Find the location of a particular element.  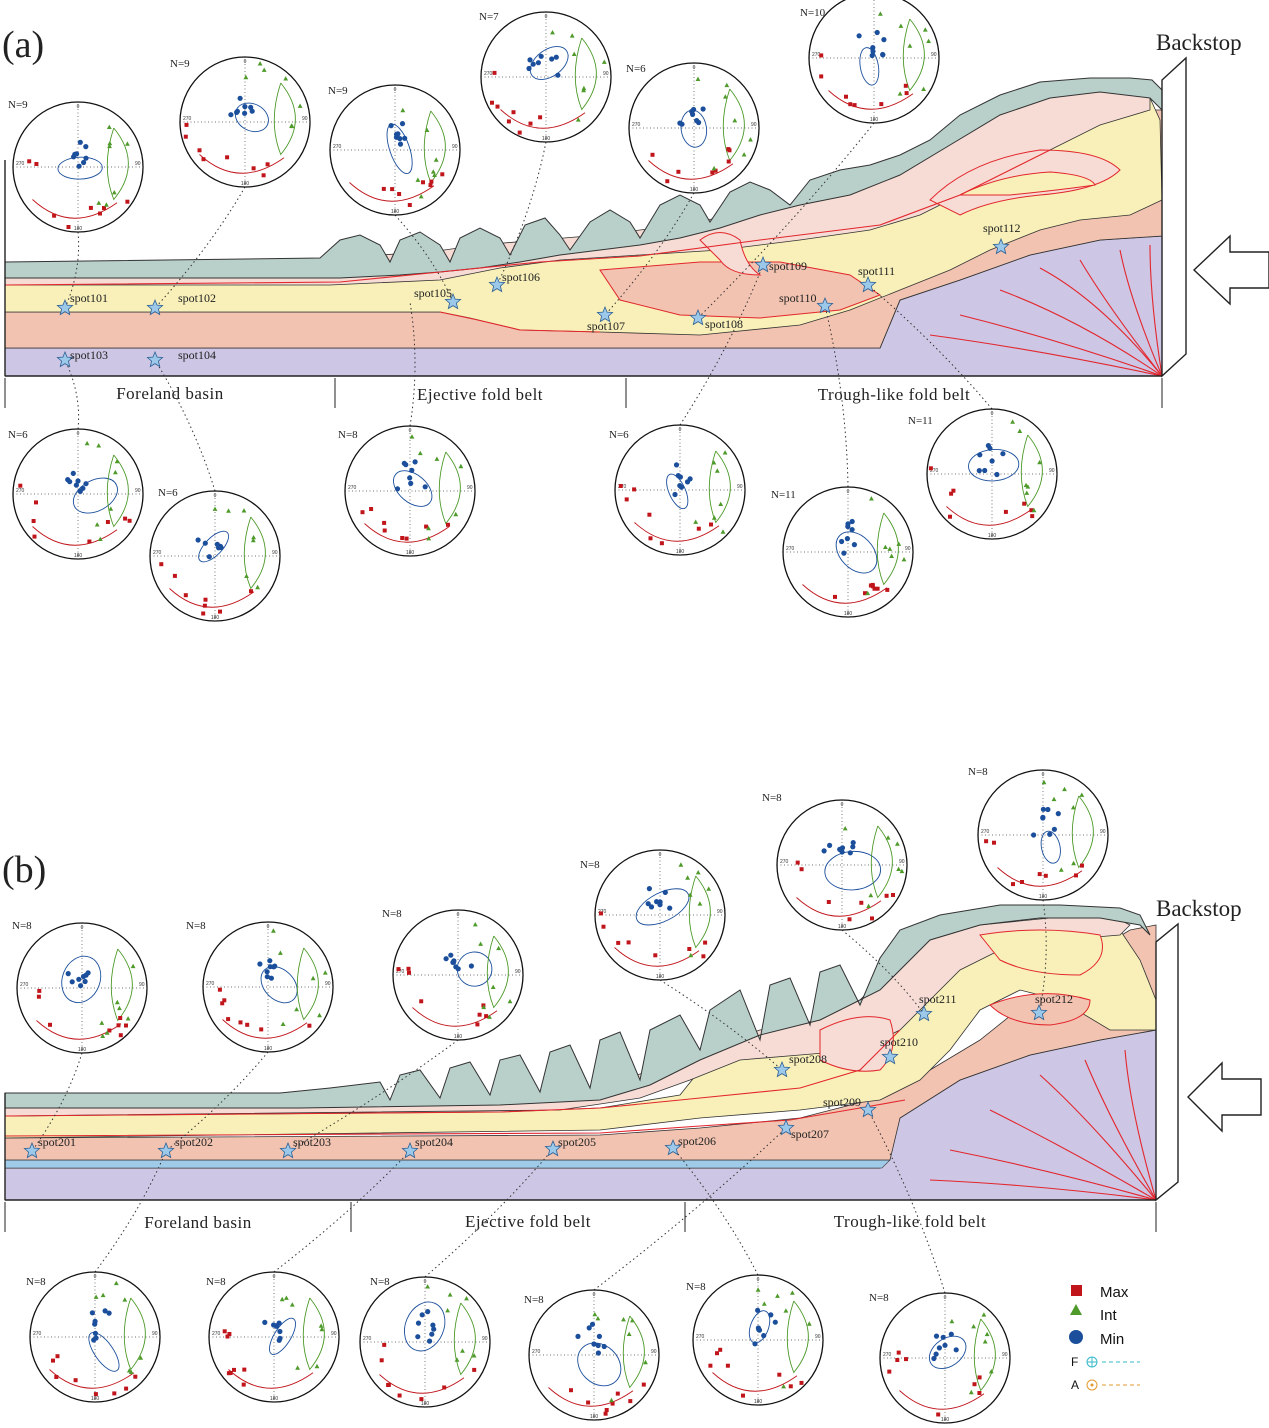

stereonet: 0 90 180 270 N=11 is located at coordinates (983, 474).